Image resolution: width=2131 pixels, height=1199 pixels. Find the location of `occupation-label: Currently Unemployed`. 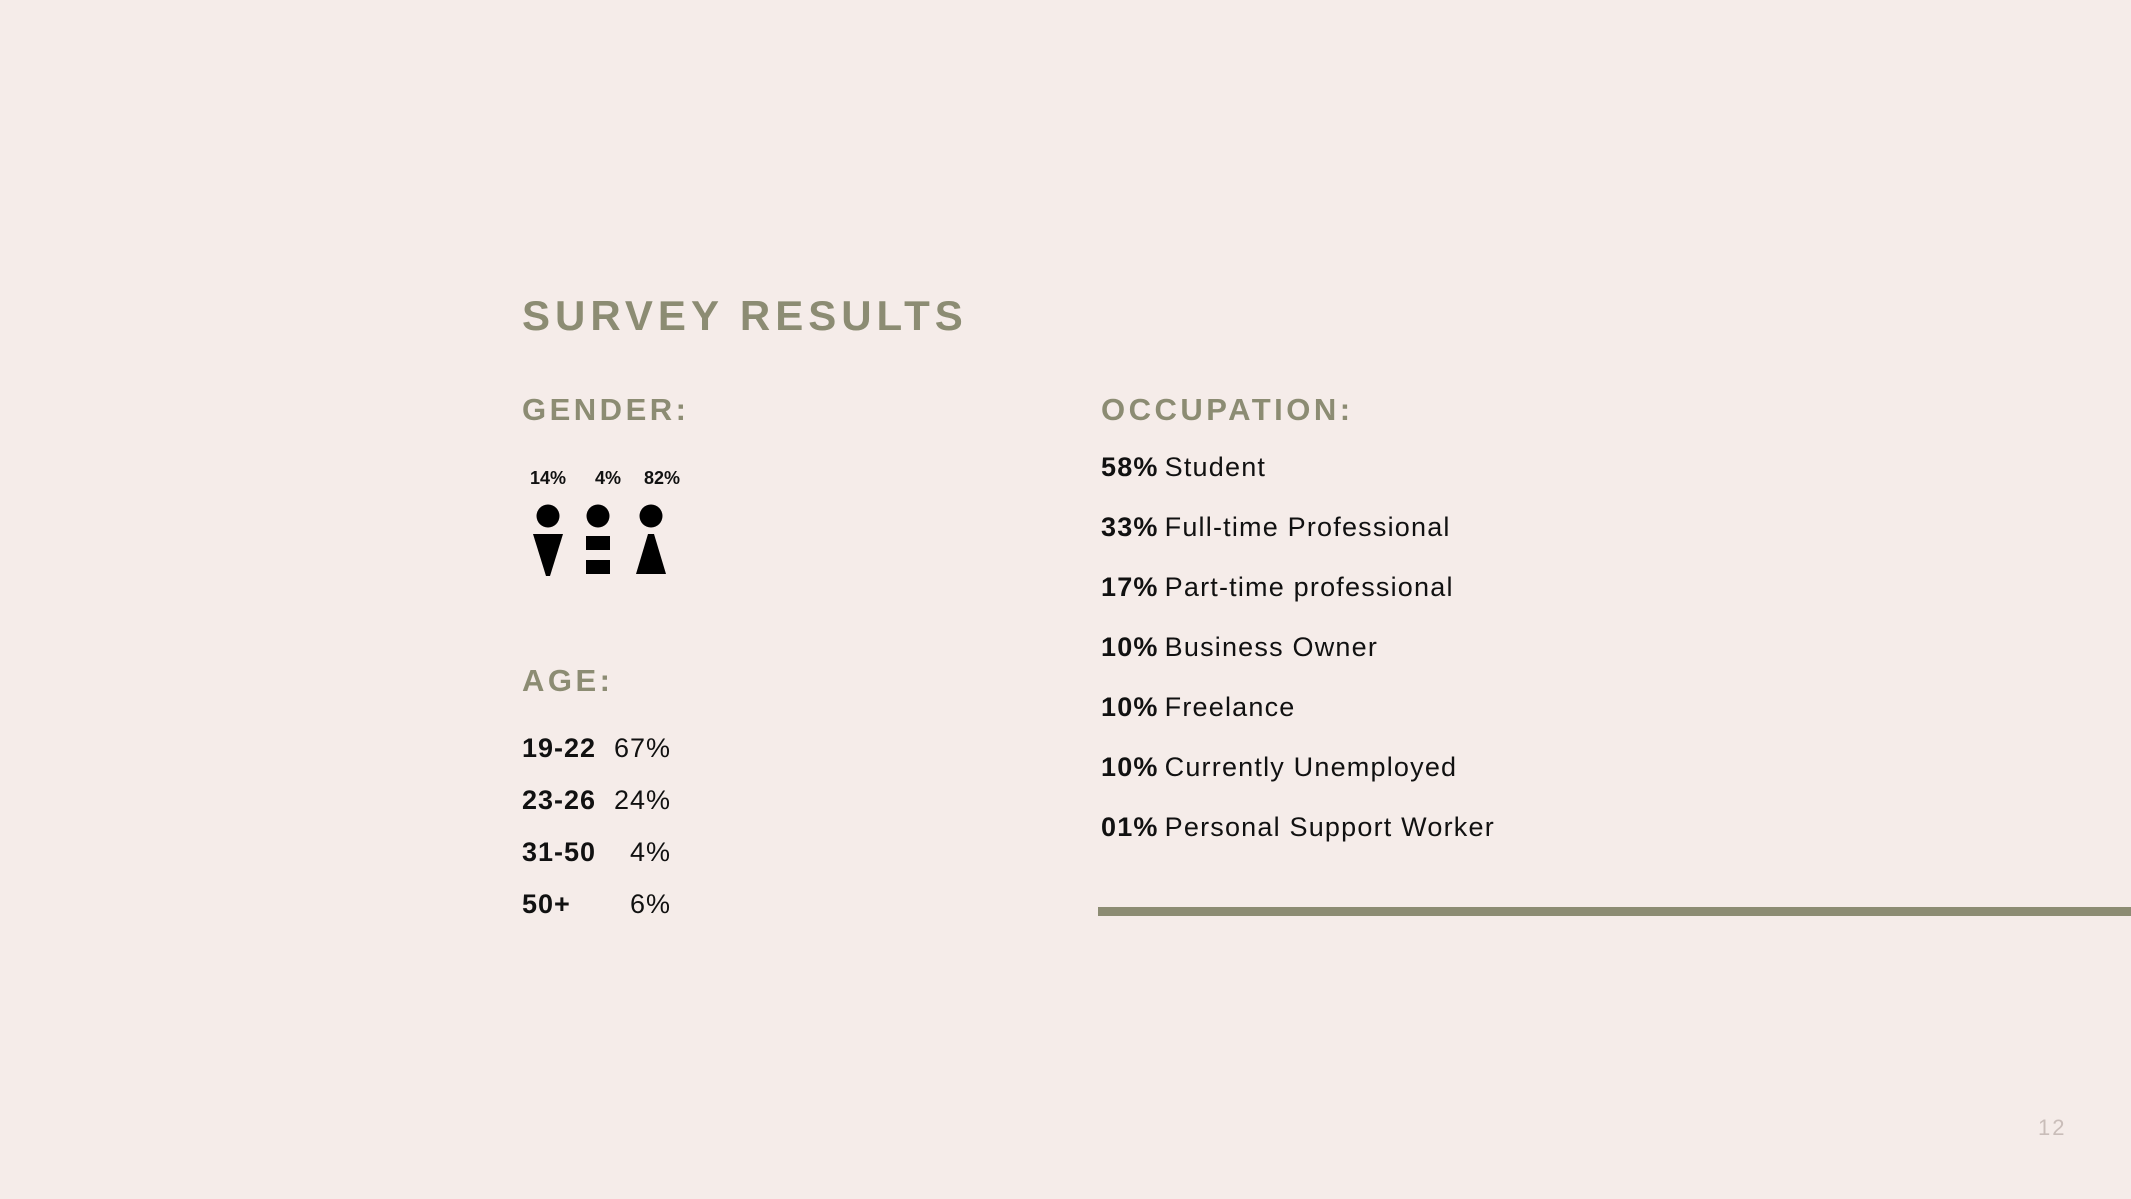

occupation-label: Currently Unemployed is located at coordinates (1311, 767).